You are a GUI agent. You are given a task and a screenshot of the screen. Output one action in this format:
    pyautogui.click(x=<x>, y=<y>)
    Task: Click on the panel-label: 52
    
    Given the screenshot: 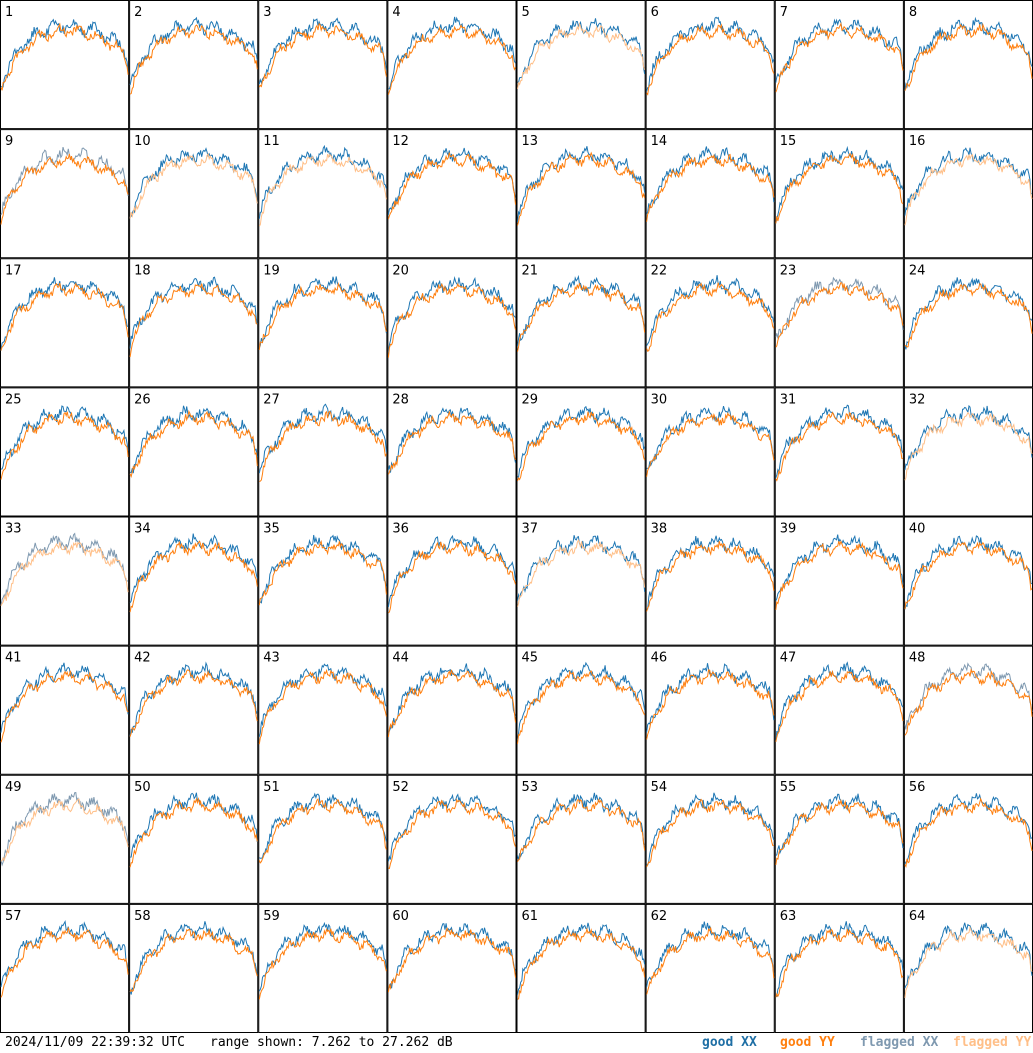 What is the action you would take?
    pyautogui.click(x=400, y=787)
    